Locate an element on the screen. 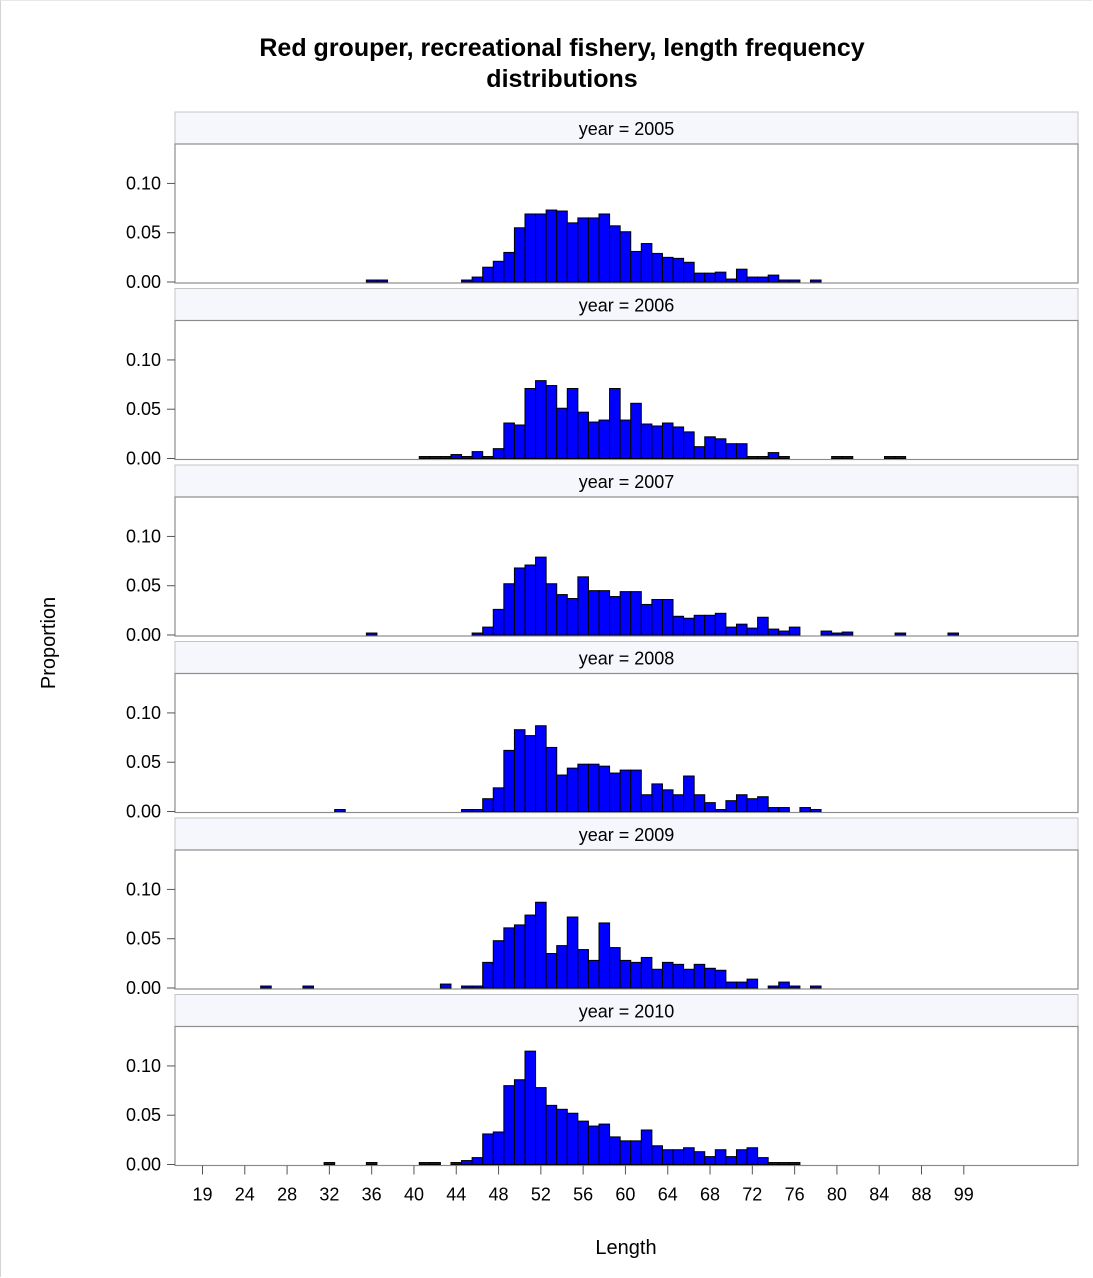  x-tick-label: 52 is located at coordinates (541, 1195).